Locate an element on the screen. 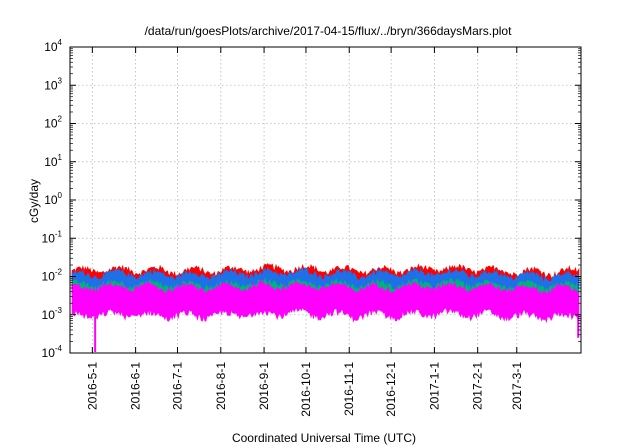  y-axis-title: cGy/day is located at coordinates (34, 201).